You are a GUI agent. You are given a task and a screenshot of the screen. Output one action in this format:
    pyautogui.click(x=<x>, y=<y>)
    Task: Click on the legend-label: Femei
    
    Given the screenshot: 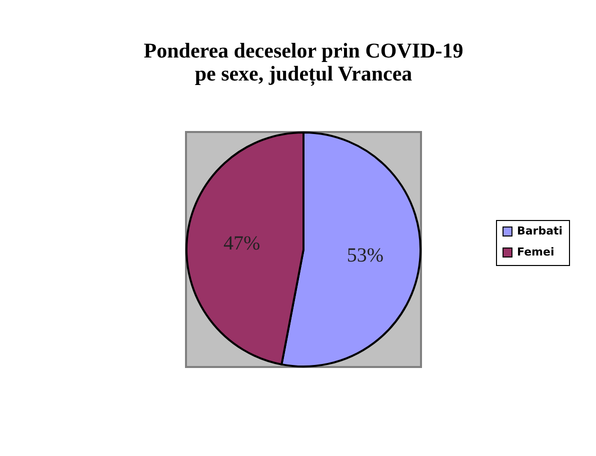 What is the action you would take?
    pyautogui.click(x=535, y=252)
    